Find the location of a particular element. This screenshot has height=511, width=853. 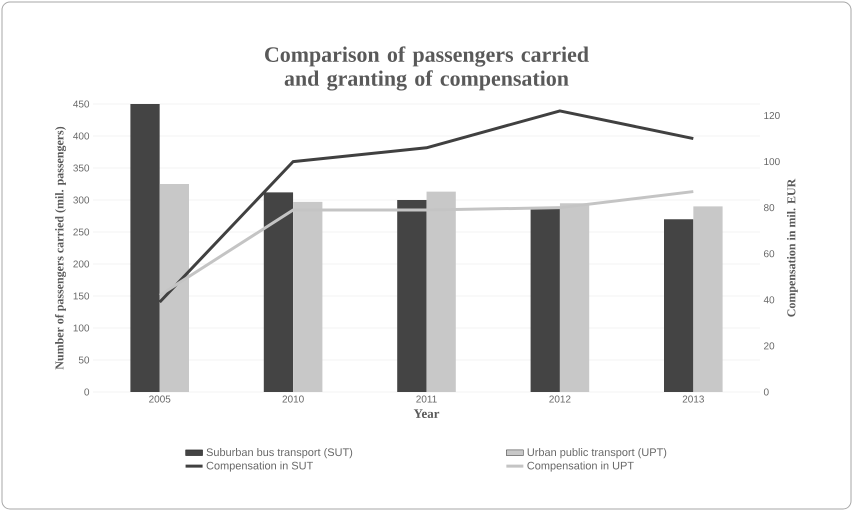

chart-title: Comparison of passengers carried and granting of compensation is located at coordinates (427, 68).